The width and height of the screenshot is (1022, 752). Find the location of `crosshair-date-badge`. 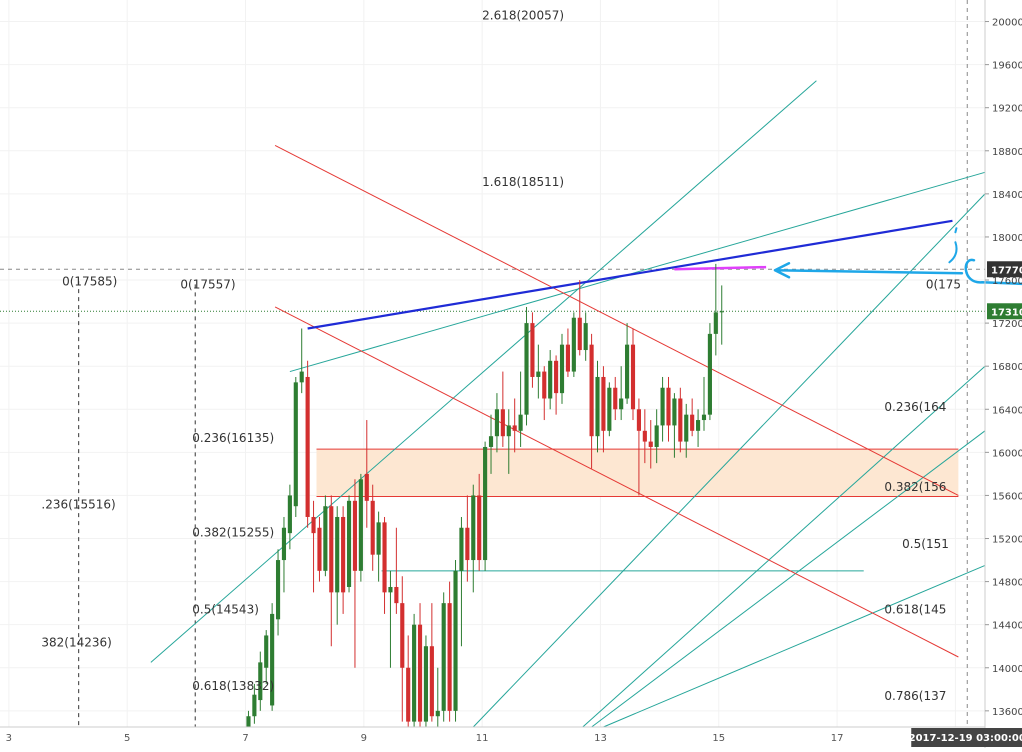

crosshair-date-badge is located at coordinates (966, 737).